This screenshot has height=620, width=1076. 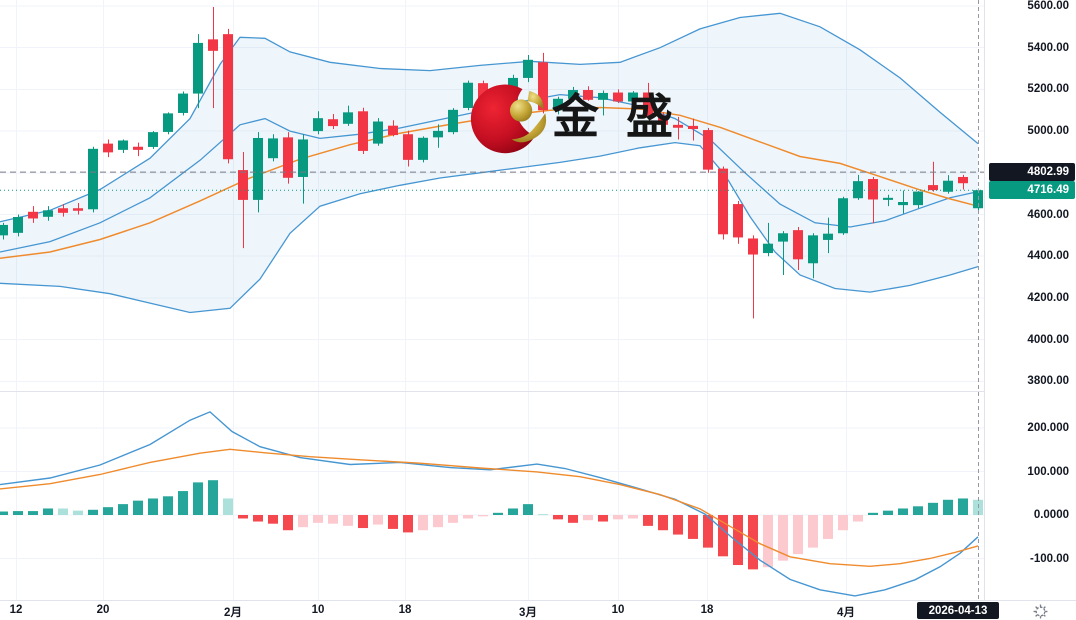 I want to click on time-tick-label: 2月, so click(x=233, y=613).